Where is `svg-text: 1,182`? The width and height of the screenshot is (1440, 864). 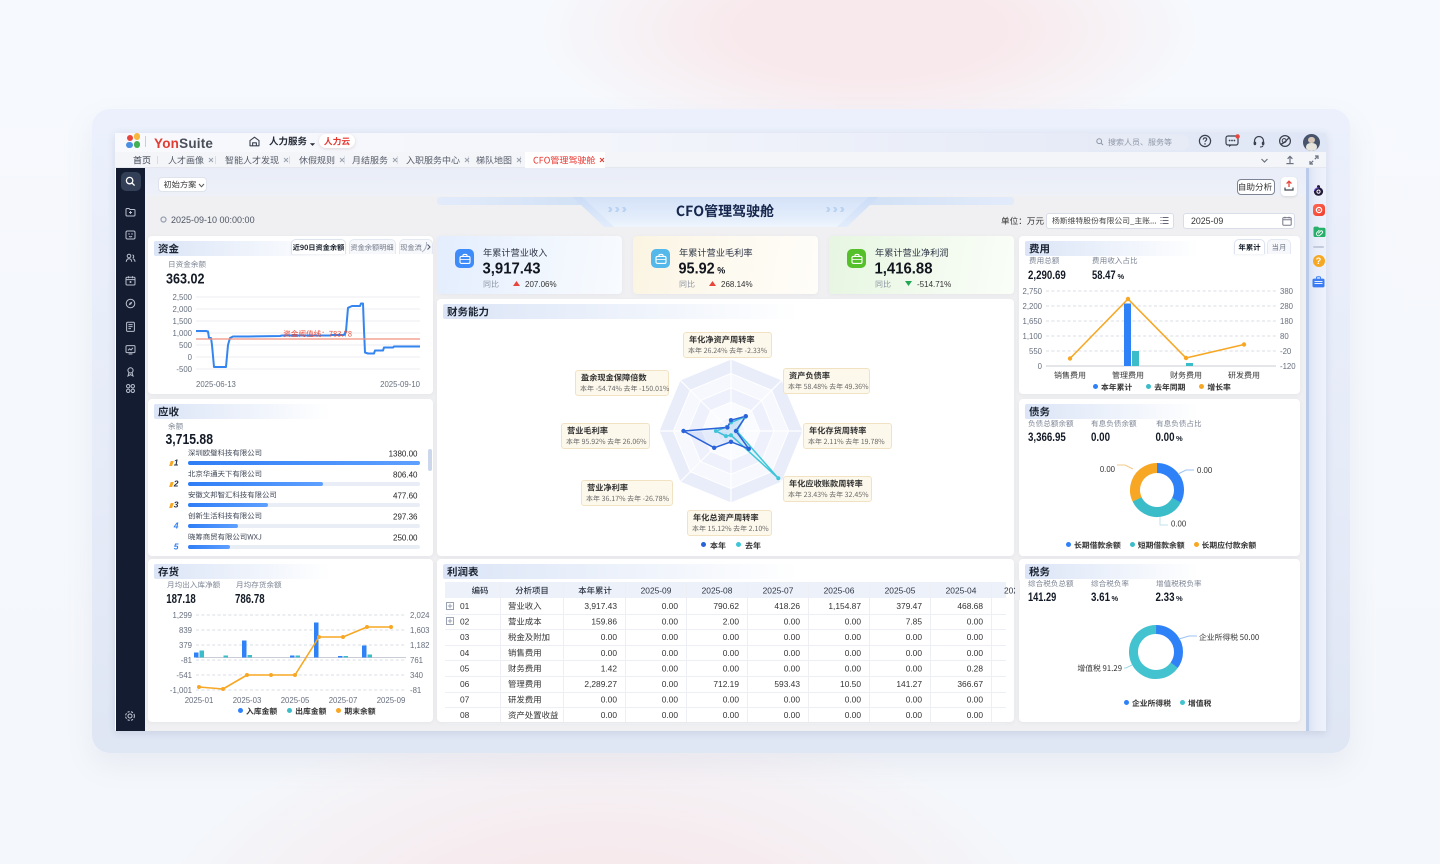 svg-text: 1,182 is located at coordinates (420, 645).